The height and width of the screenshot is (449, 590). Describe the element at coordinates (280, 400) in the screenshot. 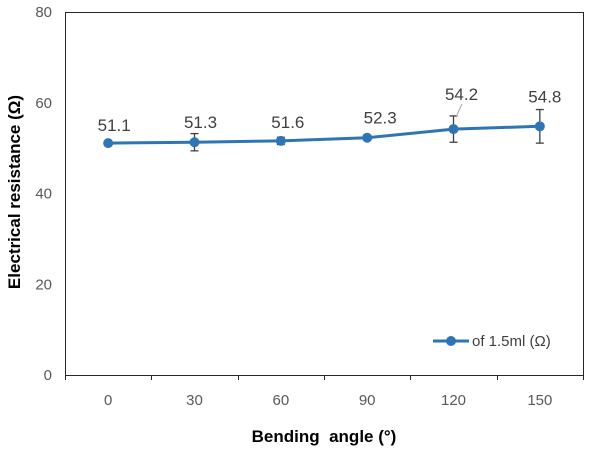

I see `x-tick-label: 60` at that location.